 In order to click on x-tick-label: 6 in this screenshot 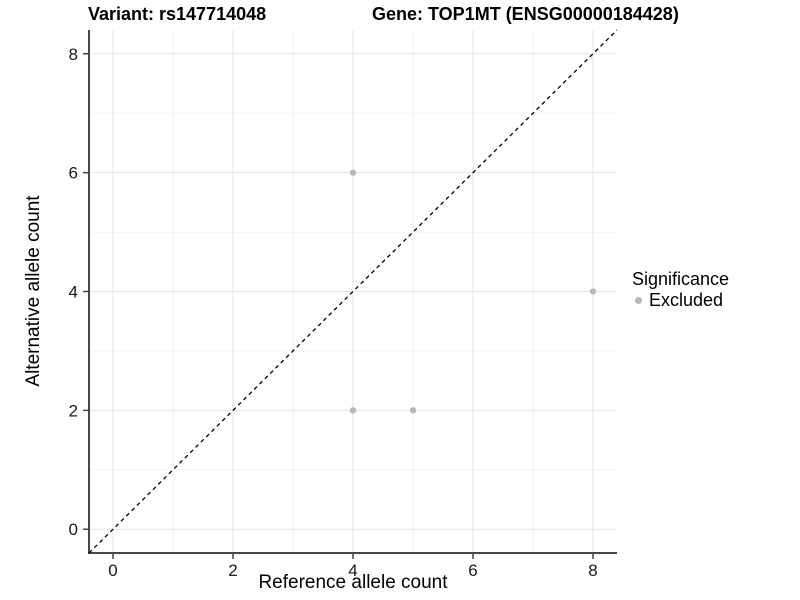, I will do `click(472, 570)`.